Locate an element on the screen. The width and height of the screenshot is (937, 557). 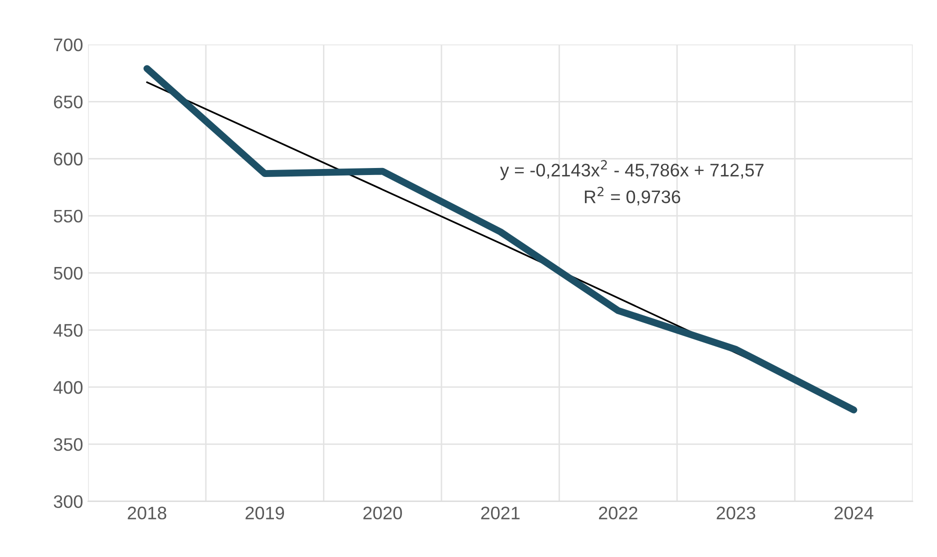
y-tick-label: 500 is located at coordinates (68, 273).